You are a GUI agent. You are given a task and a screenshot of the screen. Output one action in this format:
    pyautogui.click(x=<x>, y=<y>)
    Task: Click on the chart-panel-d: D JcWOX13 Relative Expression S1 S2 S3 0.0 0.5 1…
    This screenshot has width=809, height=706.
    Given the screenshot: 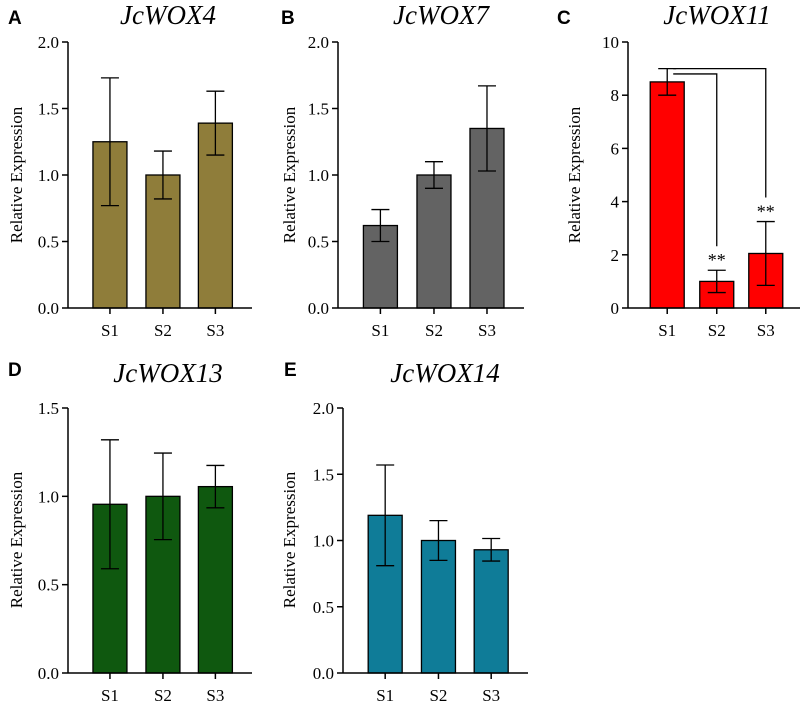 What is the action you would take?
    pyautogui.click(x=129, y=531)
    